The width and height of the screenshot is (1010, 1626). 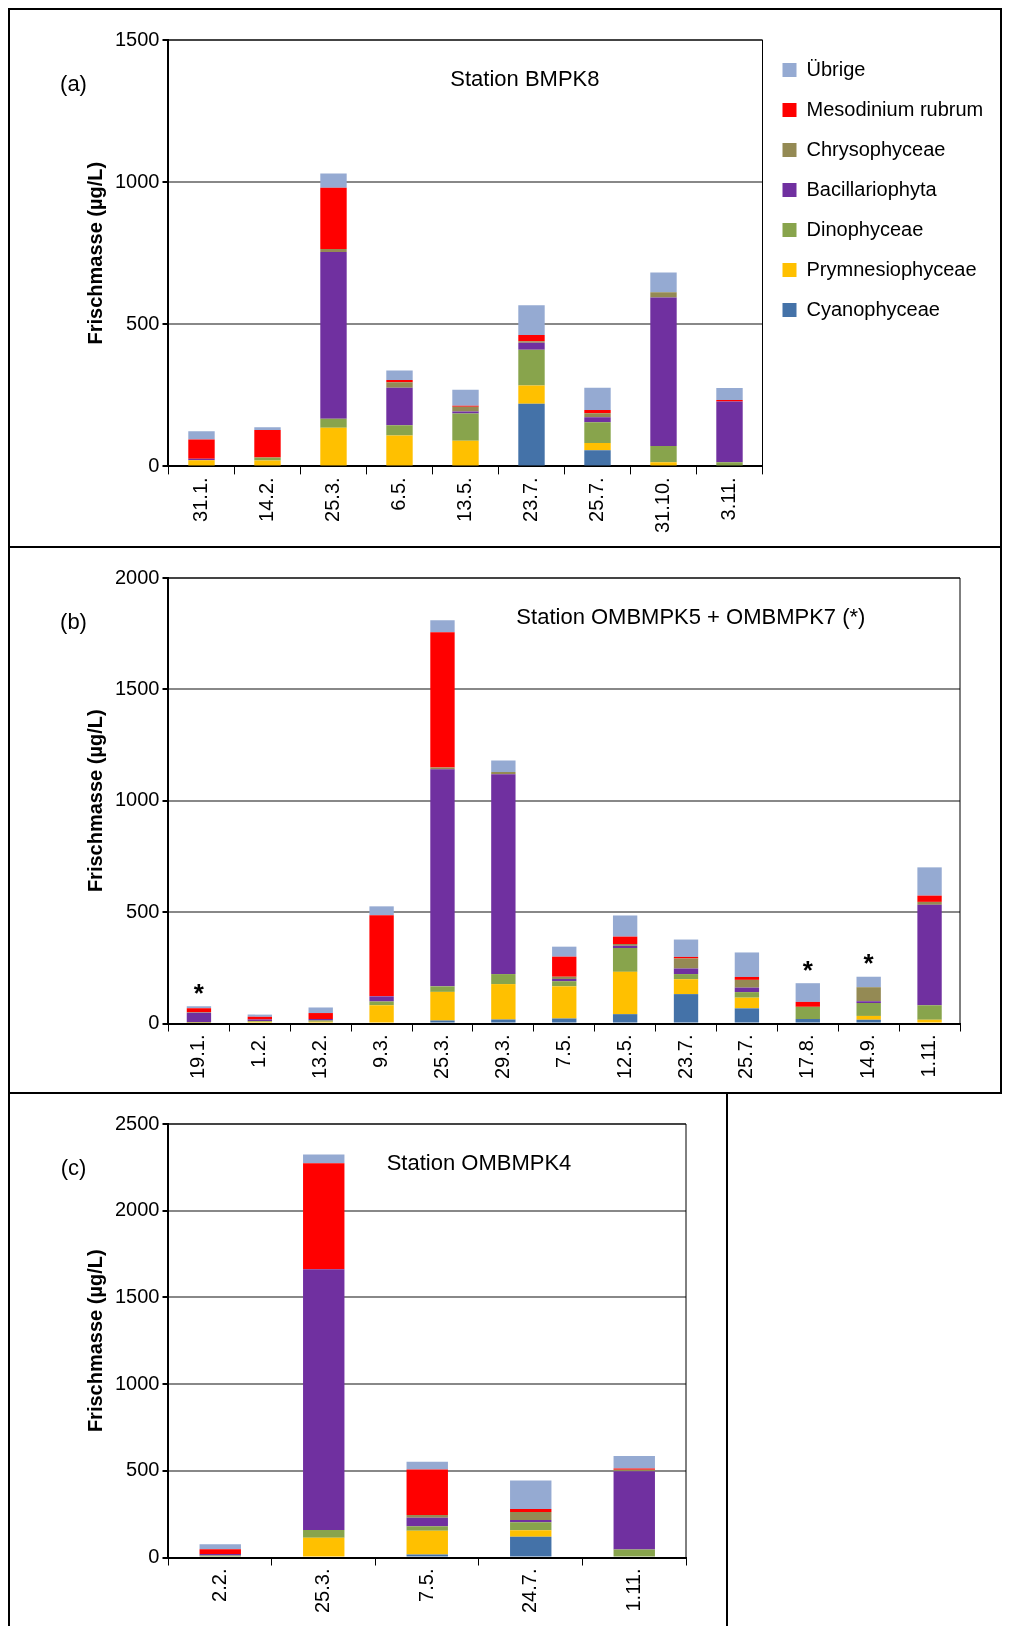 What do you see at coordinates (867, 1056) in the screenshot?
I see `x-tick-label: 14.9.` at bounding box center [867, 1056].